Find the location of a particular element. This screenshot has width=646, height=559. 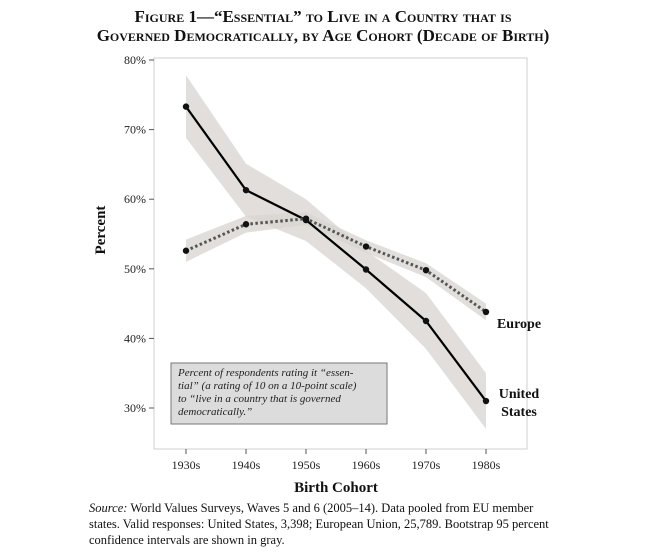

annotation-line-4: democratically.” is located at coordinates (215, 412).